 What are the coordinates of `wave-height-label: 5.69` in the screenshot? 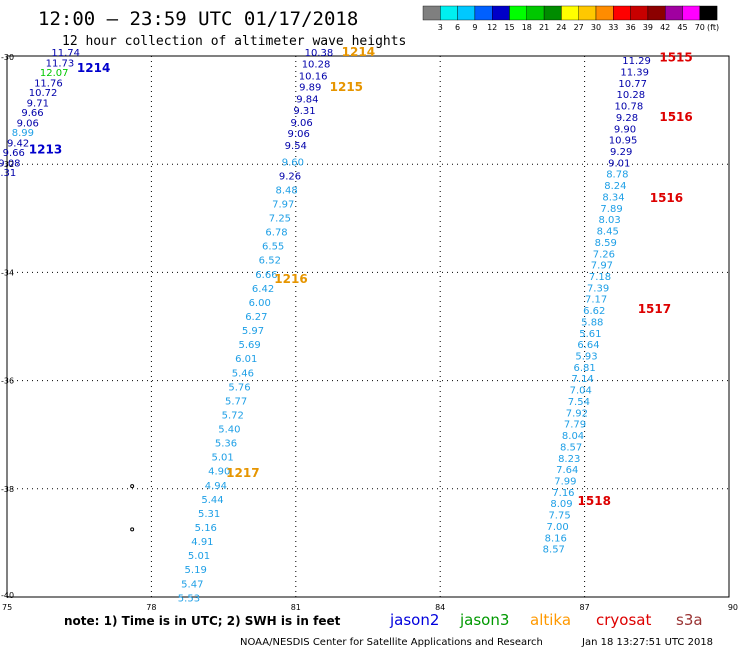 It's located at (249, 345).